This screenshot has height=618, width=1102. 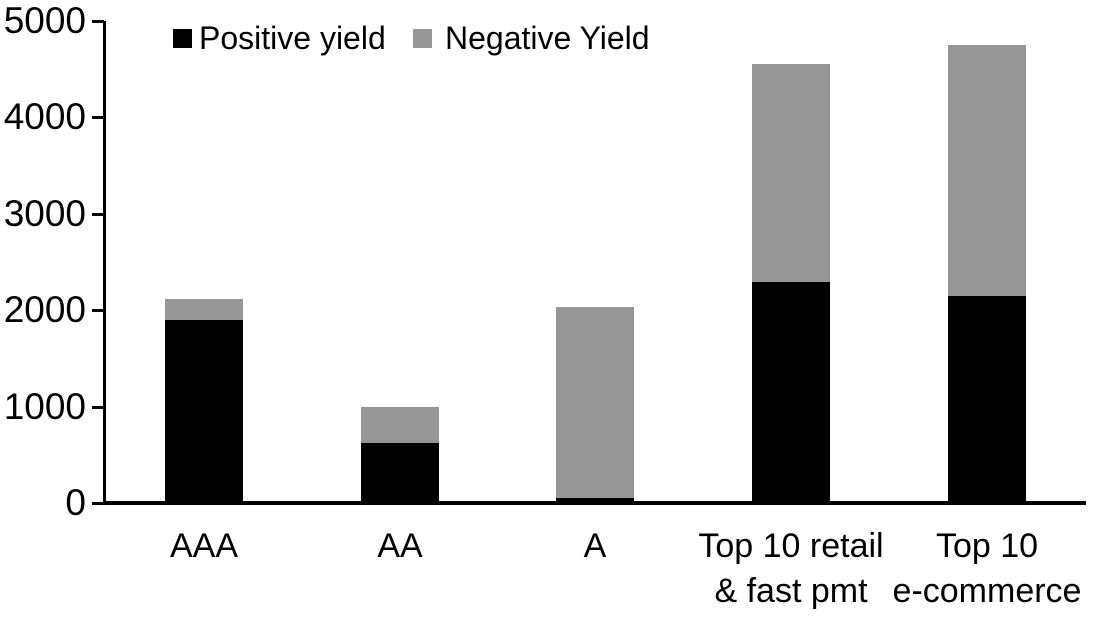 I want to click on y-axis-line, so click(x=104, y=263).